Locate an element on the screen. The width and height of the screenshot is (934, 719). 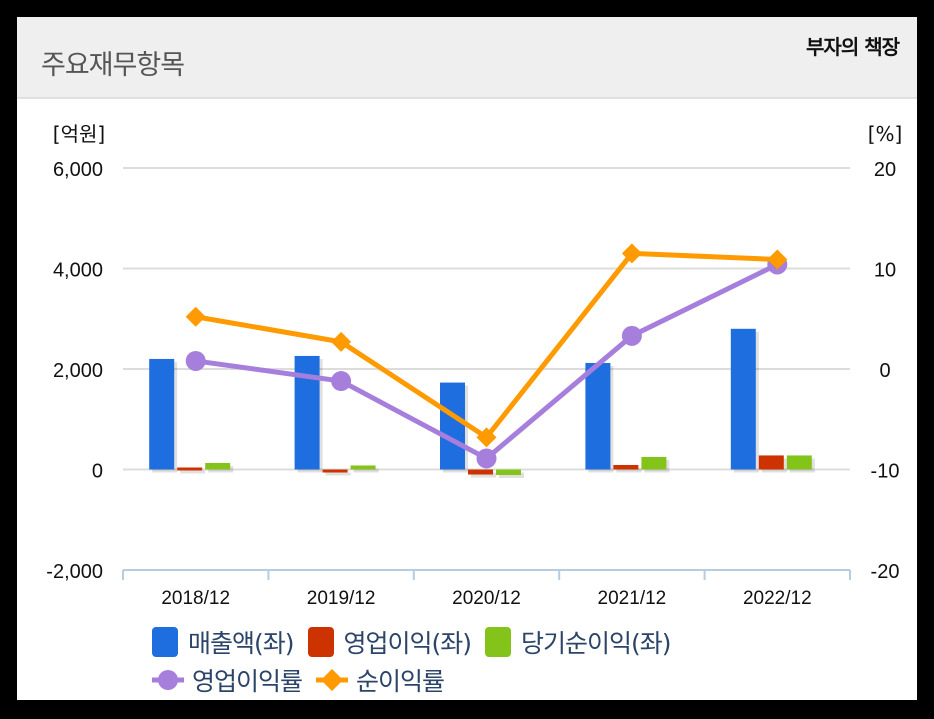
left-axis-label: [억원] is located at coordinates (79, 134).